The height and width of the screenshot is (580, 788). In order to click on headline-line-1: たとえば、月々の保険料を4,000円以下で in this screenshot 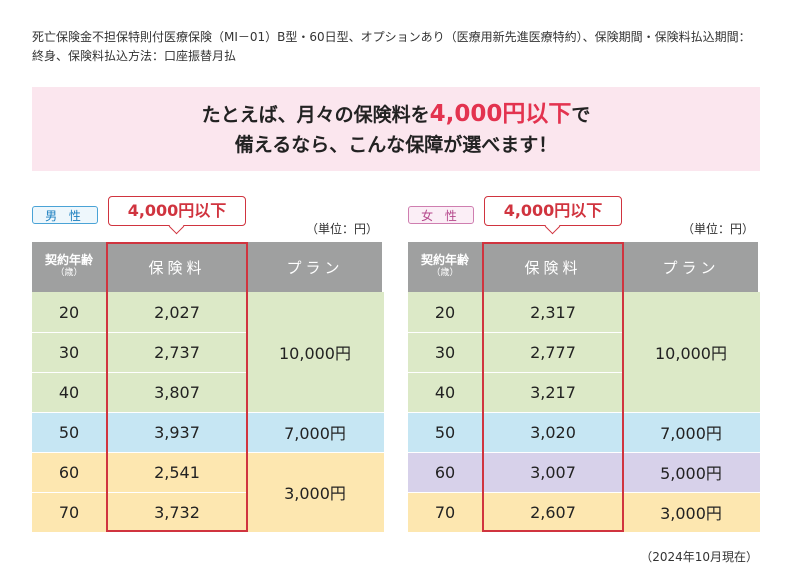, I will do `click(396, 114)`.